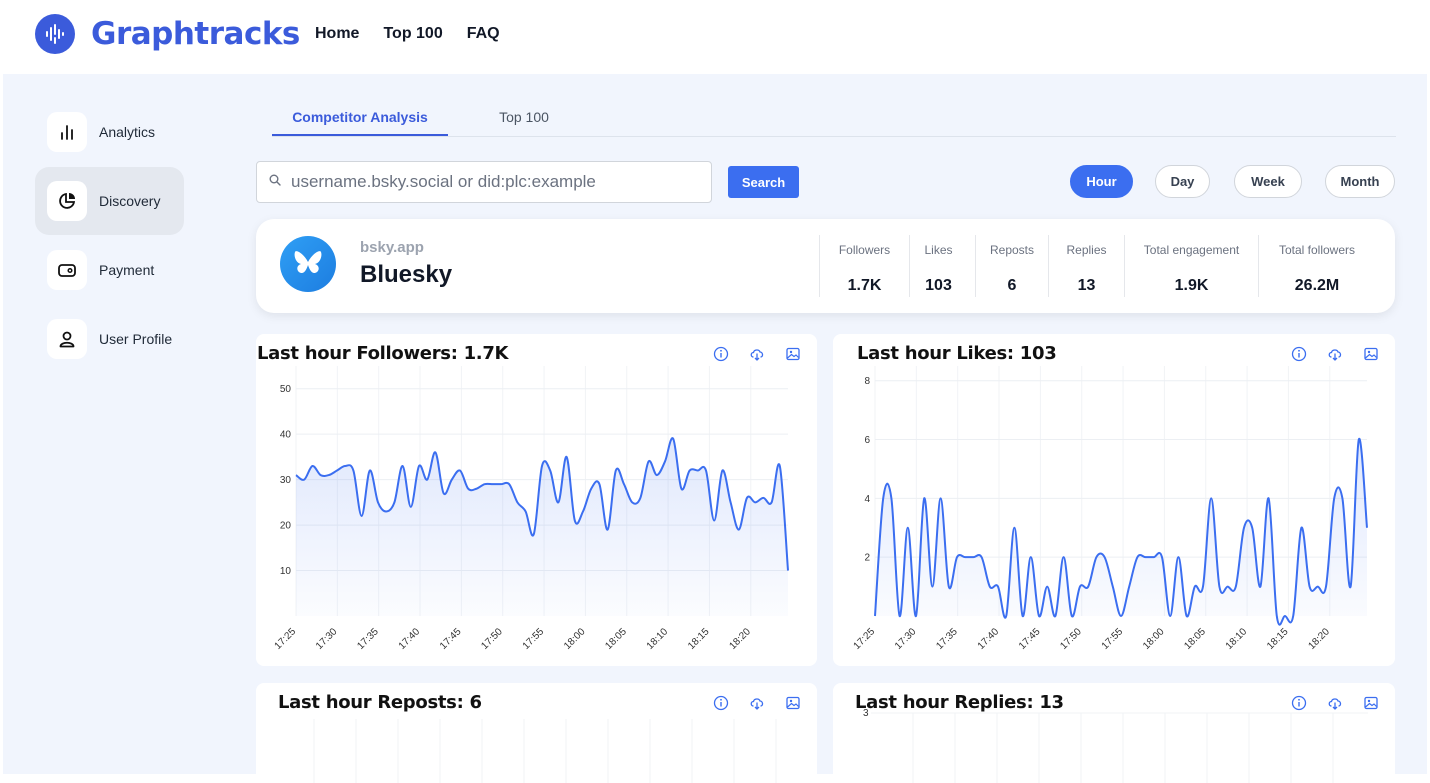  I want to click on sidebar-item-label: User Profile, so click(136, 339).